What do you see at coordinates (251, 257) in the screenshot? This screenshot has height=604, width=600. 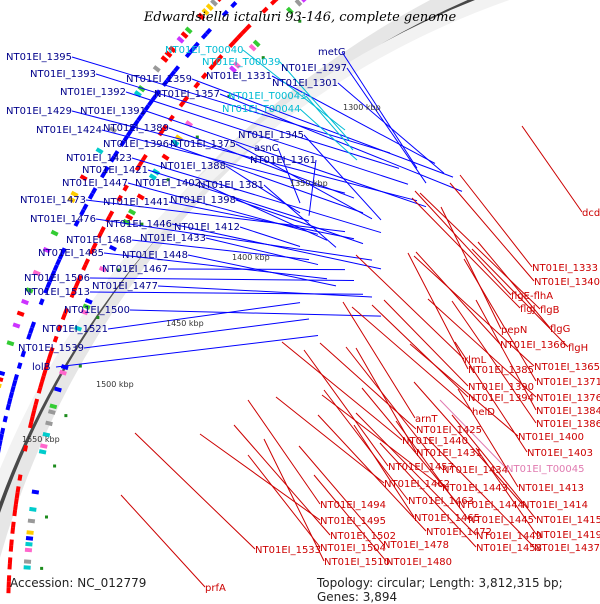 I see `tick-label: 1400 kbp` at bounding box center [251, 257].